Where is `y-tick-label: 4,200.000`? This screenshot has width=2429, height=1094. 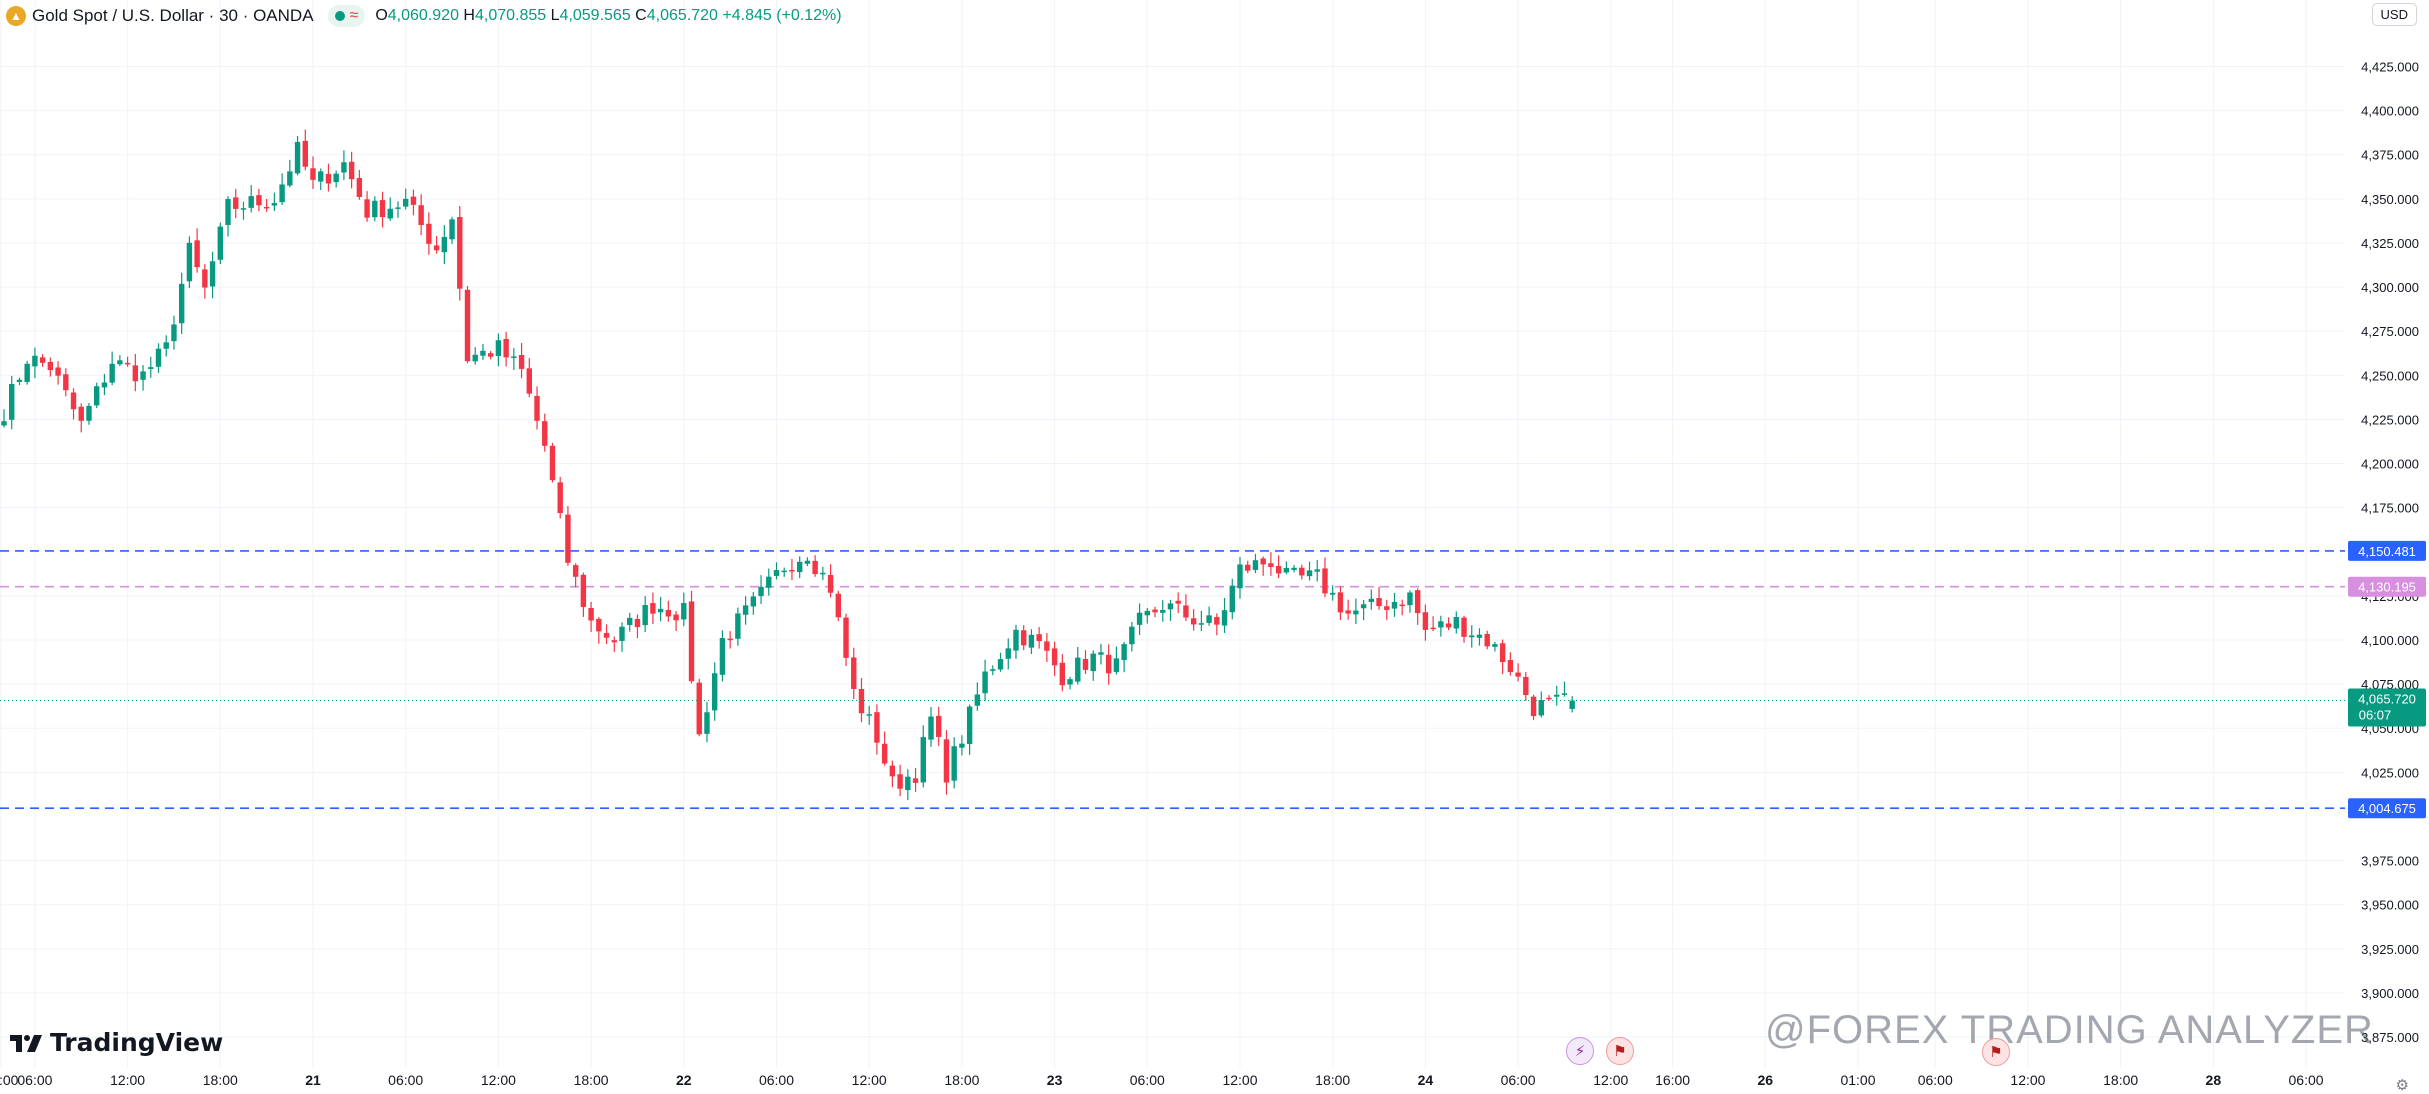 y-tick-label: 4,200.000 is located at coordinates (2390, 464).